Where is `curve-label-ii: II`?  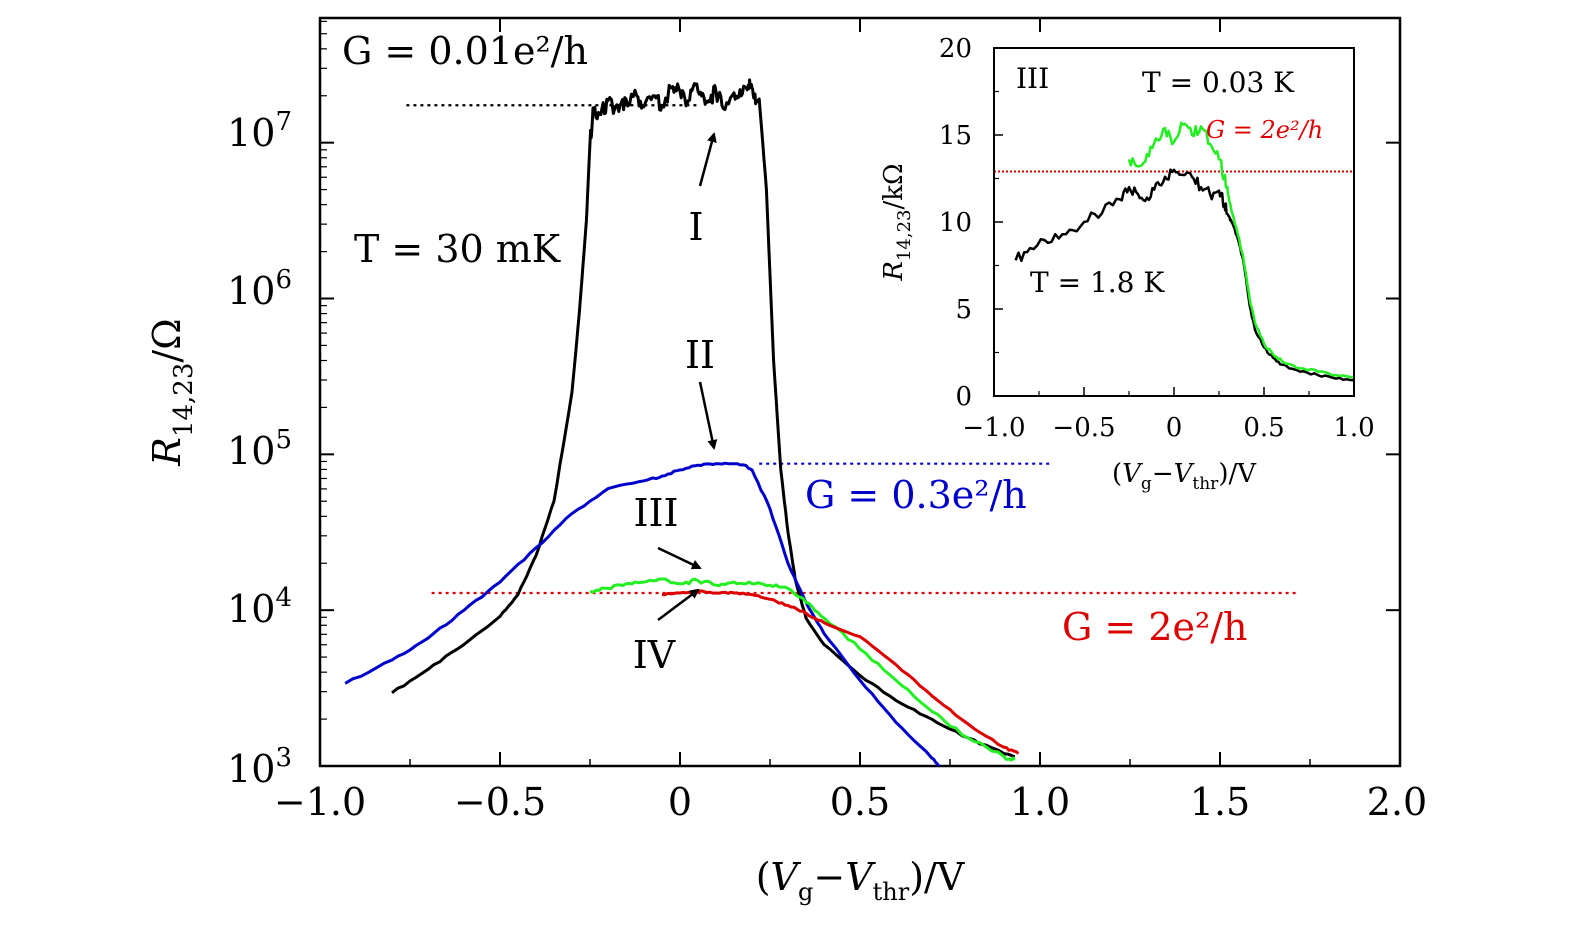 curve-label-ii: II is located at coordinates (700, 355).